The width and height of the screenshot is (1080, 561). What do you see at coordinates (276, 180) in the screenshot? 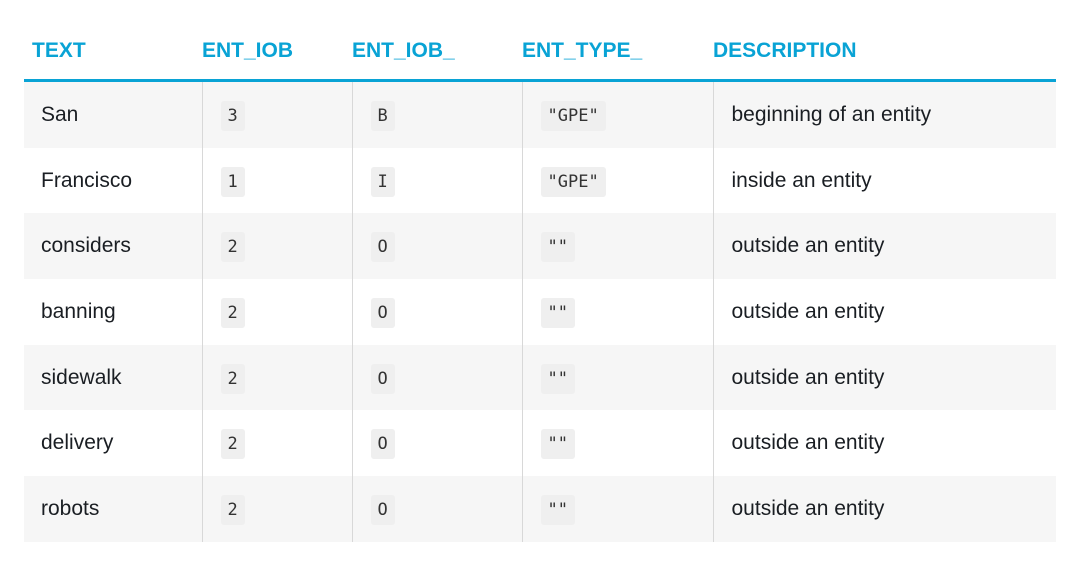
I see `cell-ent-iob: 1` at bounding box center [276, 180].